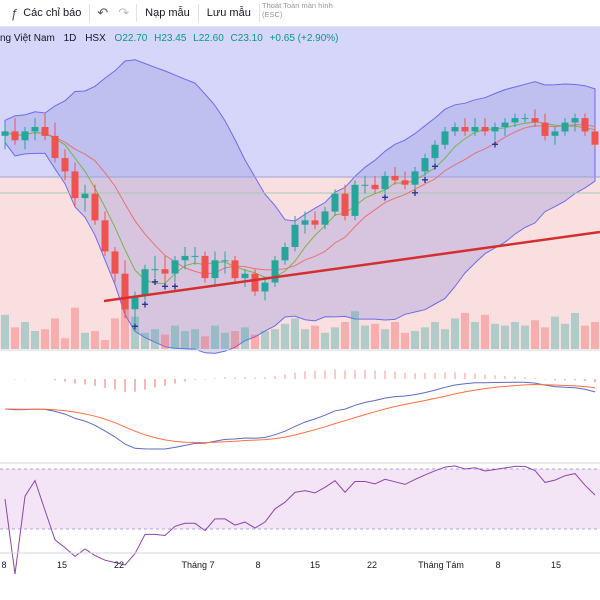  Describe the element at coordinates (246, 38) in the screenshot. I see `close-value: C23.10` at that location.